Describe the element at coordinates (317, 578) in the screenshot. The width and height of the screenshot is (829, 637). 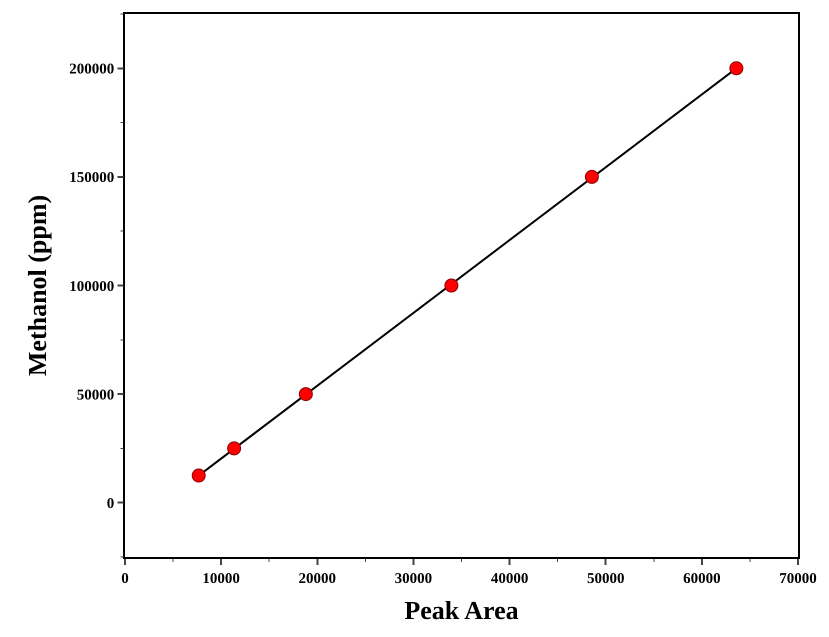
I see `x-tick-label: 20000` at that location.